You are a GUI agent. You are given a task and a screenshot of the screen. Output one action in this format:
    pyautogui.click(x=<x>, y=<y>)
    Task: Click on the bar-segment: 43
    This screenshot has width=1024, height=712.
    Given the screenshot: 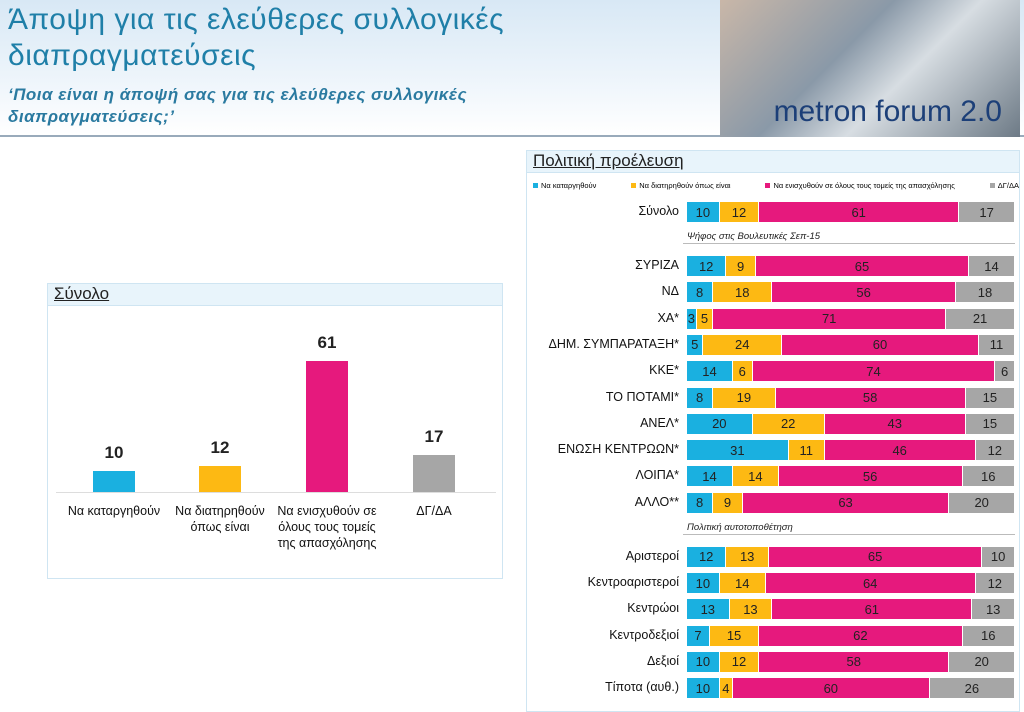 What is the action you would take?
    pyautogui.click(x=895, y=423)
    